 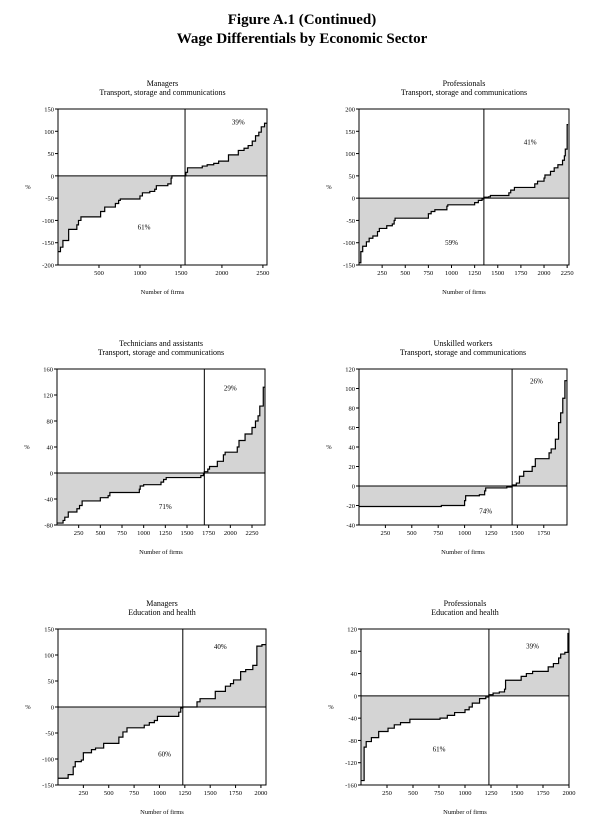 I want to click on positive-share-label: 26%, so click(x=536, y=382).